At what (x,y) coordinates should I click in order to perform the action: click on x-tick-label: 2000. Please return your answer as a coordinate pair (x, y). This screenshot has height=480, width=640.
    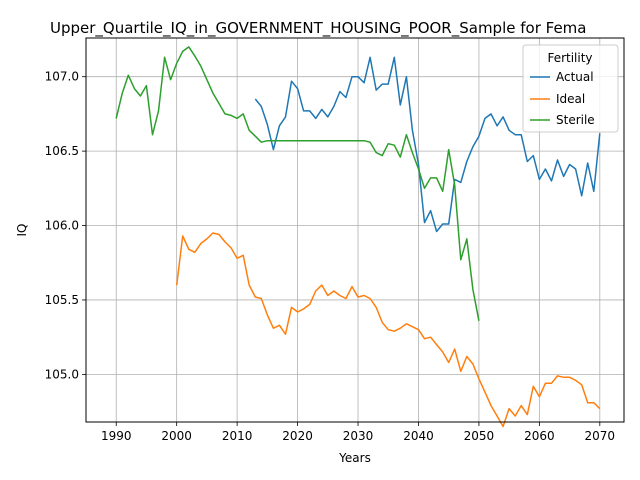
    Looking at the image, I should click on (176, 436).